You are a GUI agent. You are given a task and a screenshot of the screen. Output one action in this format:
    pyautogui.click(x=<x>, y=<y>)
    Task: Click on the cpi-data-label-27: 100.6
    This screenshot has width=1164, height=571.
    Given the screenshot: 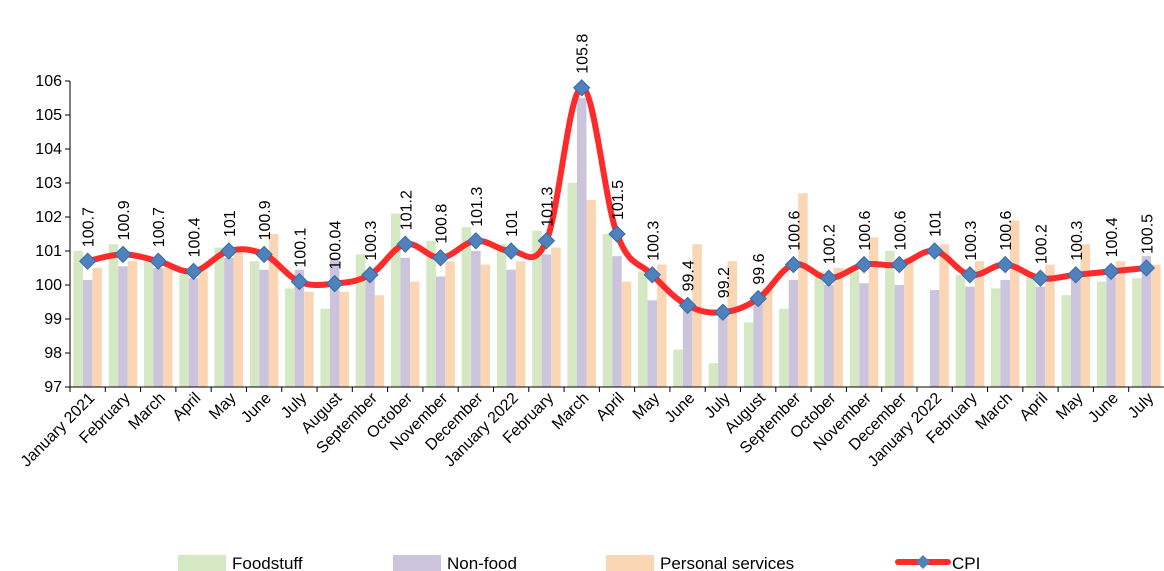 What is the action you would take?
    pyautogui.click(x=1006, y=230)
    